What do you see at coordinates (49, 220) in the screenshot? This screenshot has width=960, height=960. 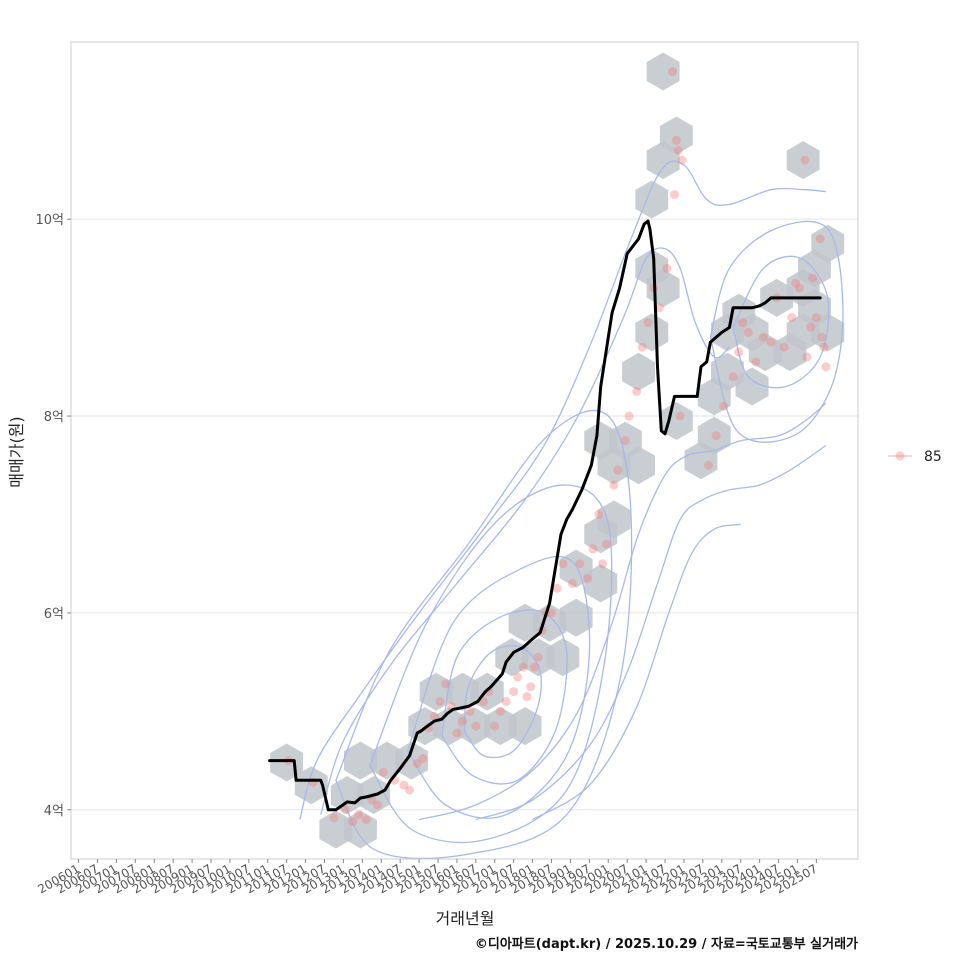 I see `y-tick-label: 10억` at bounding box center [49, 220].